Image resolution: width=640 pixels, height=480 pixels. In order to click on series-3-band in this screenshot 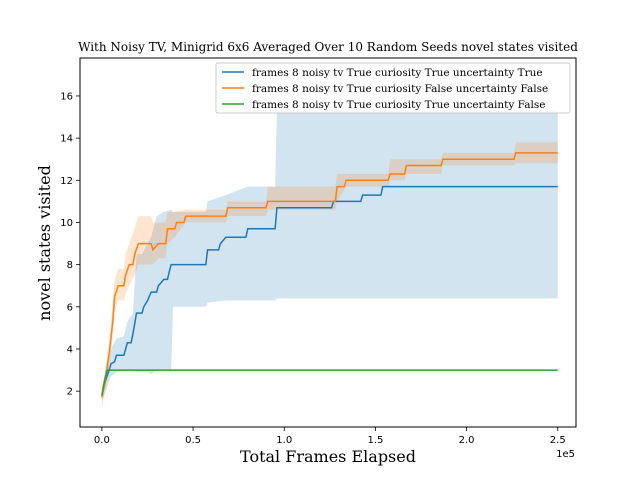, I will do `click(329, 383)`.